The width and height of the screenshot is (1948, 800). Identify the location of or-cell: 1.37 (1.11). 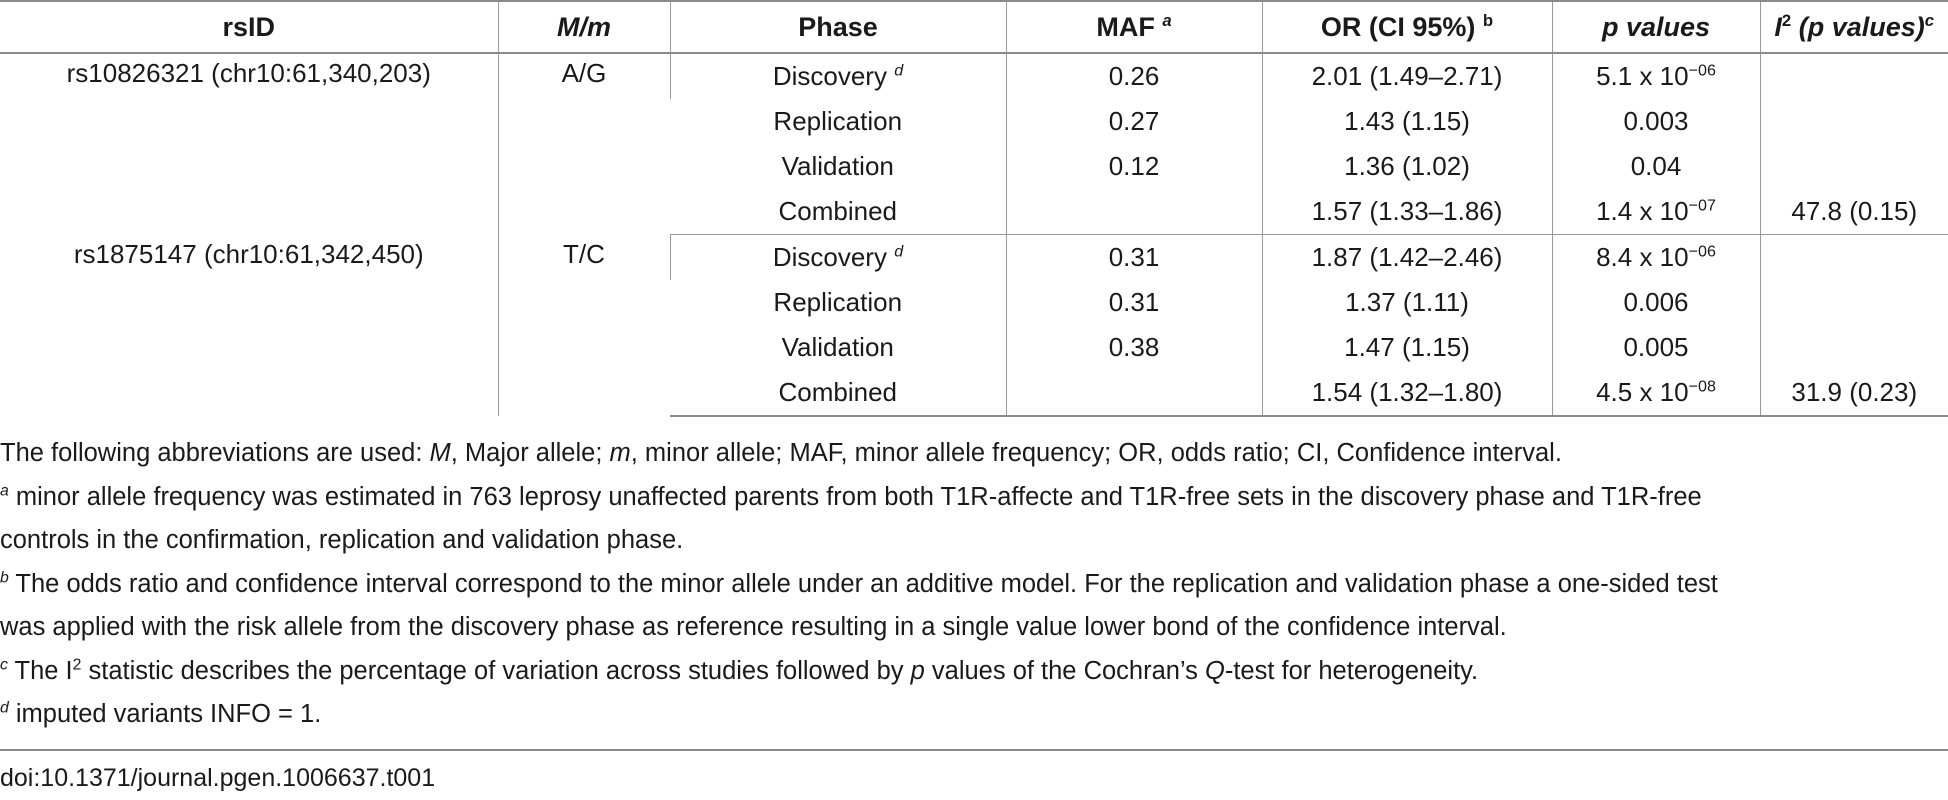
(1406, 302).